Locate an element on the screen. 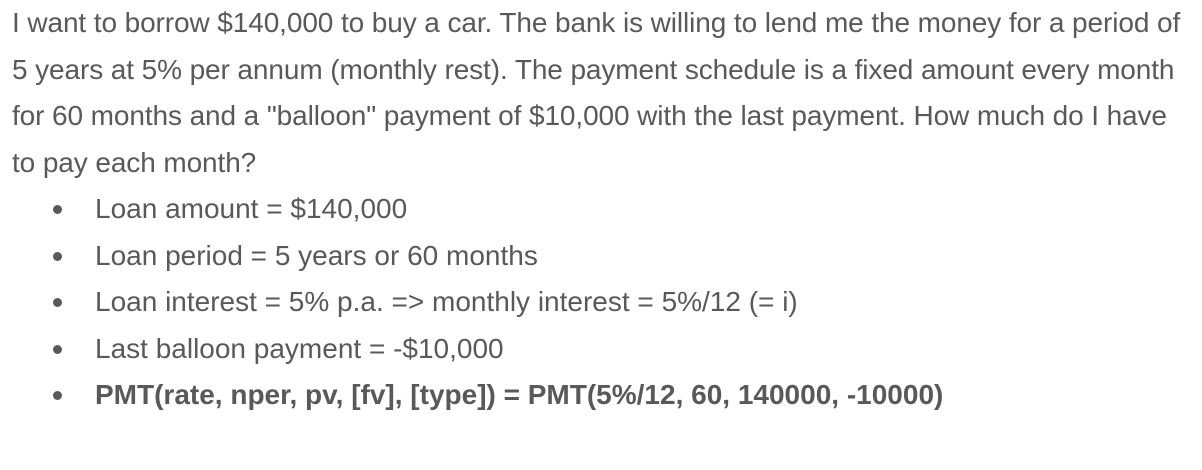  bullet-loan-amount: Loan amount = $140,000 is located at coordinates (601, 209).